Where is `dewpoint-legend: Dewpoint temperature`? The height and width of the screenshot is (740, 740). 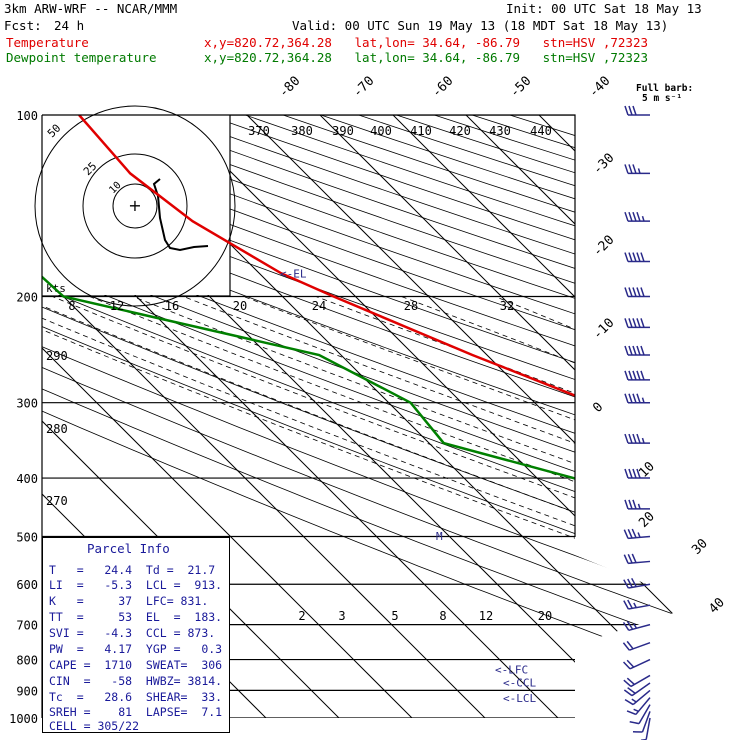
dewpoint-legend: Dewpoint temperature is located at coordinates (81, 57).